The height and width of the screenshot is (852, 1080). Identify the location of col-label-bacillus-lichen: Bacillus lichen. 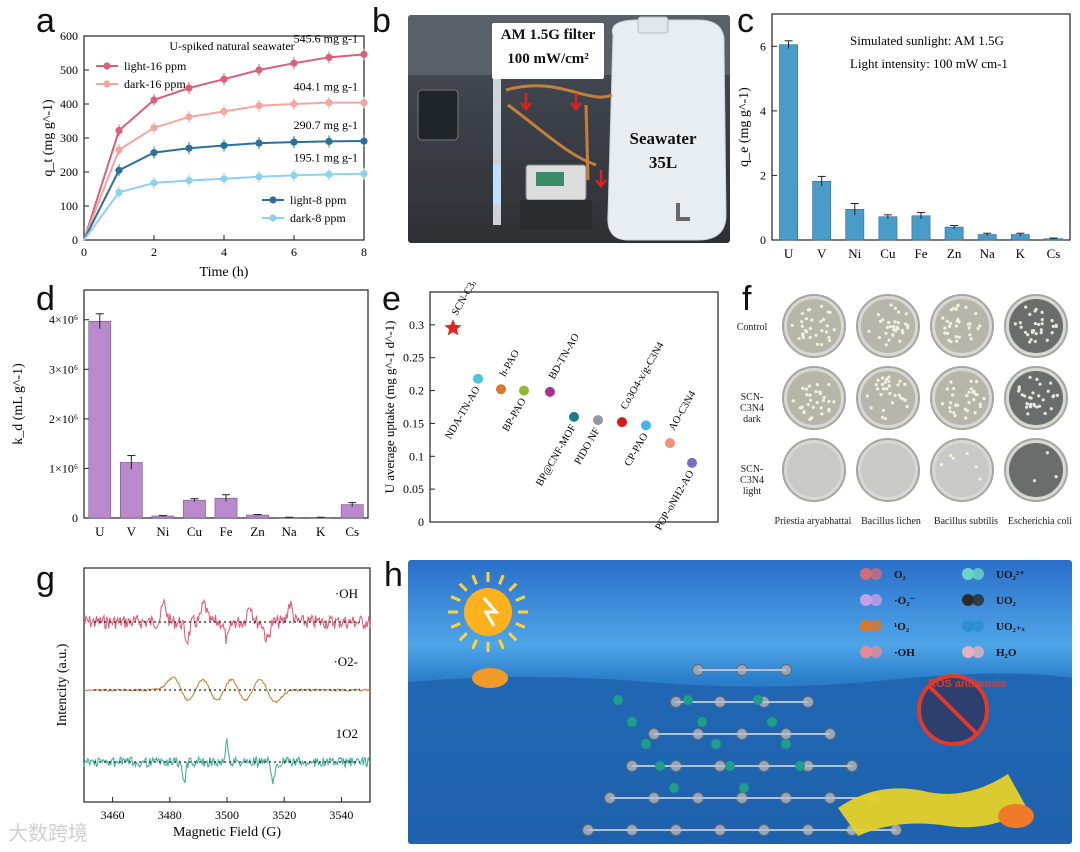
(891, 521).